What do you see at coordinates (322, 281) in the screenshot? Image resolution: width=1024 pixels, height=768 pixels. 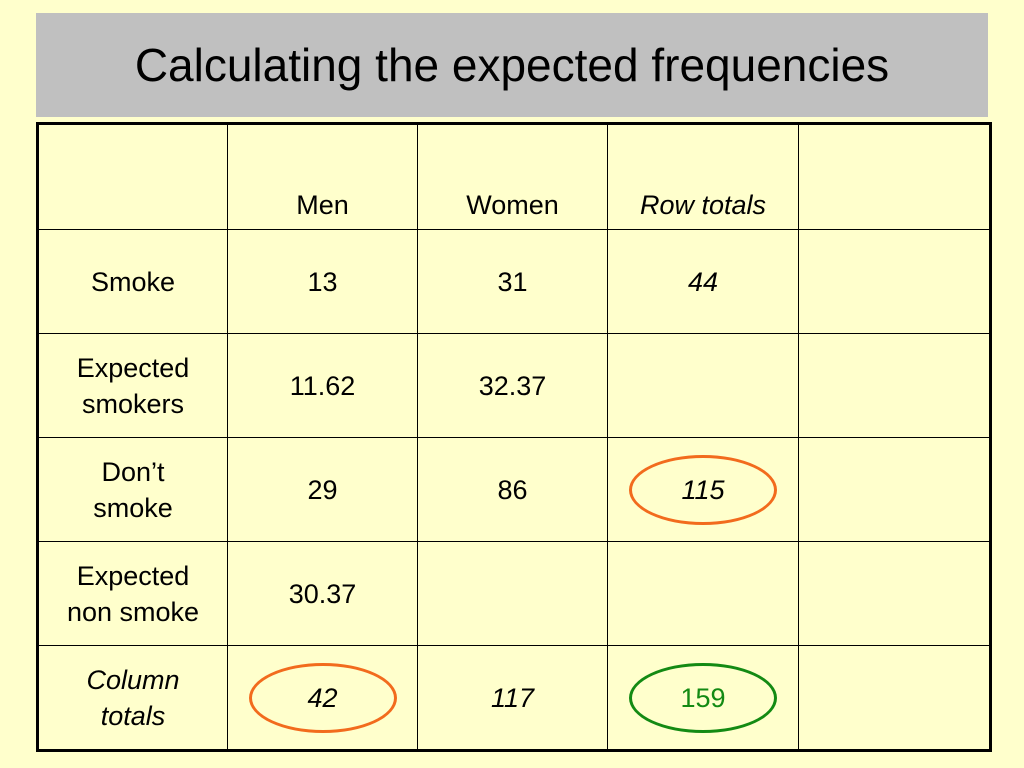 I see `cell-men-smoke: 13` at bounding box center [322, 281].